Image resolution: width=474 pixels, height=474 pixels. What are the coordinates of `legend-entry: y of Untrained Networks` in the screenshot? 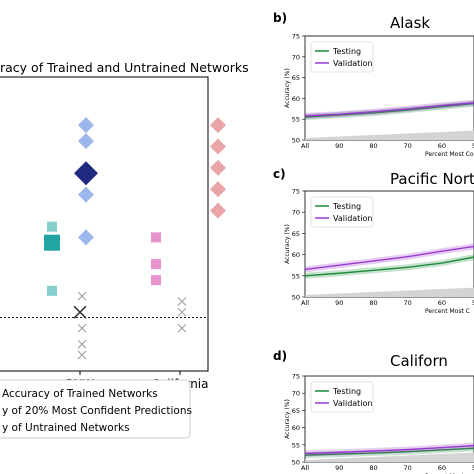 It's located at (66, 428).